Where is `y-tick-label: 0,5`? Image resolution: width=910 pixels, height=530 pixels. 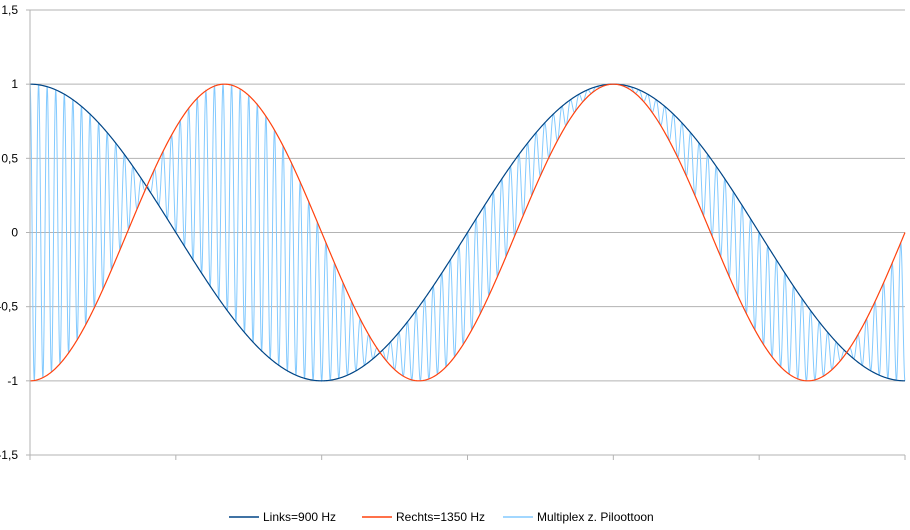
y-tick-label: 0,5 is located at coordinates (9, 158).